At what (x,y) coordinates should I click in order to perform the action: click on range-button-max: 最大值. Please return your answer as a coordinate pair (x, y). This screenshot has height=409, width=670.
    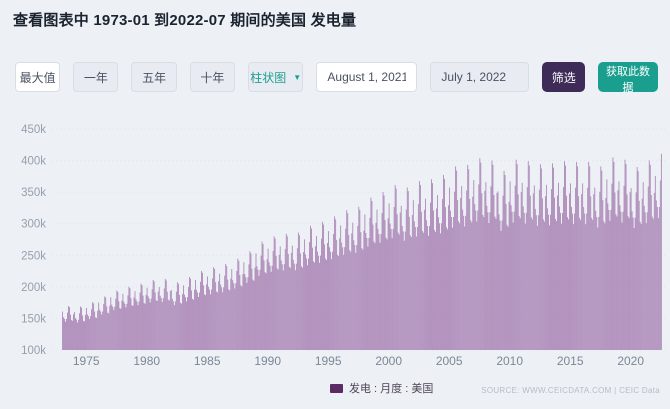
    Looking at the image, I should click on (38, 77).